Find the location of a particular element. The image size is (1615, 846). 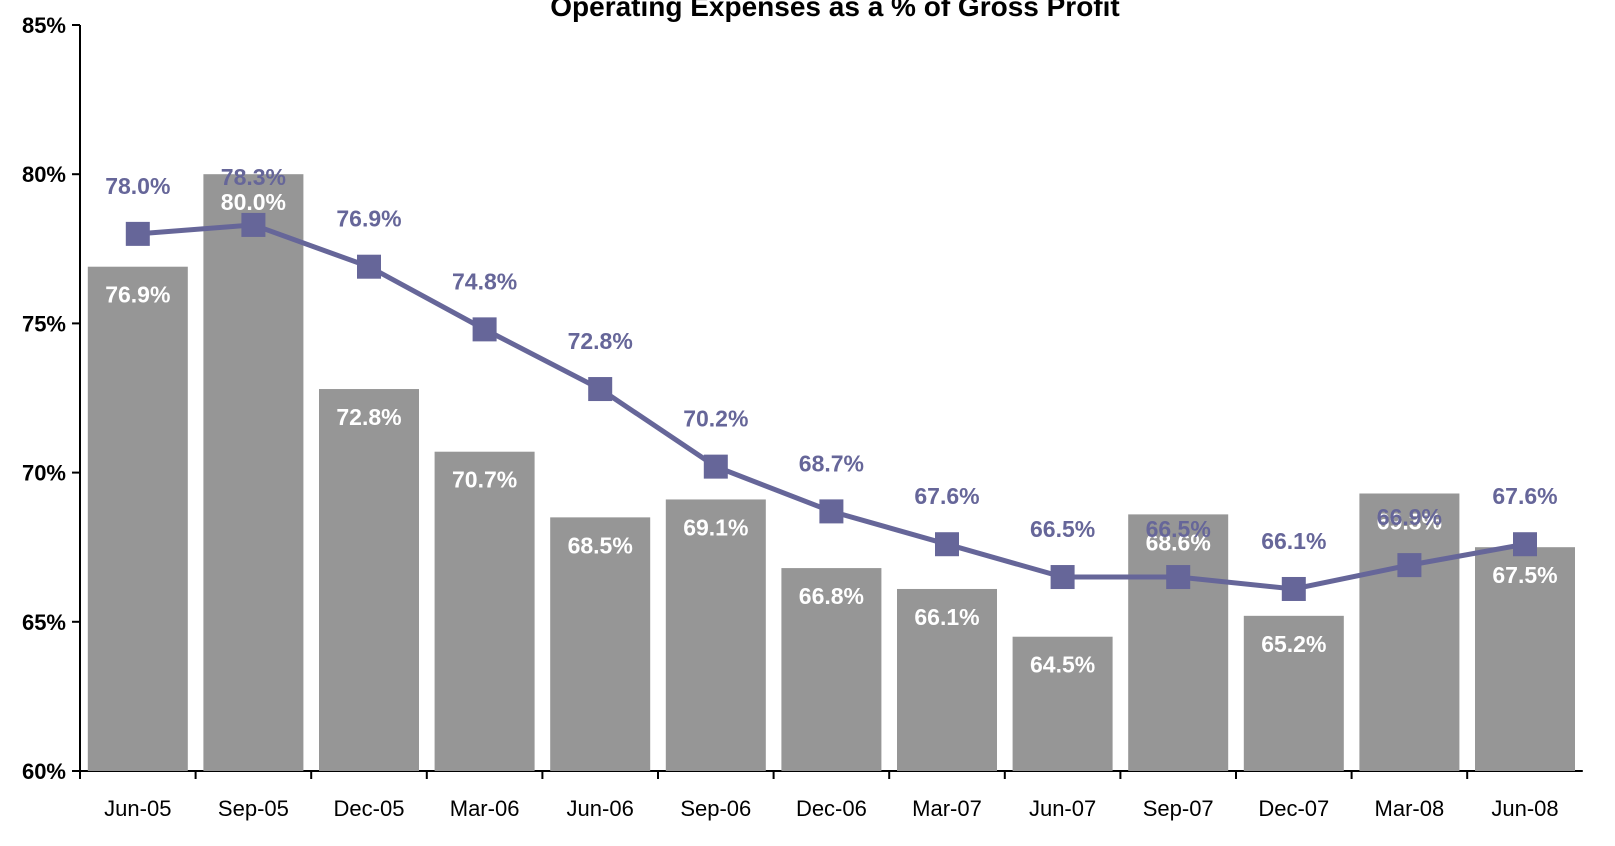

bar-label: 67.5% is located at coordinates (1524, 575).